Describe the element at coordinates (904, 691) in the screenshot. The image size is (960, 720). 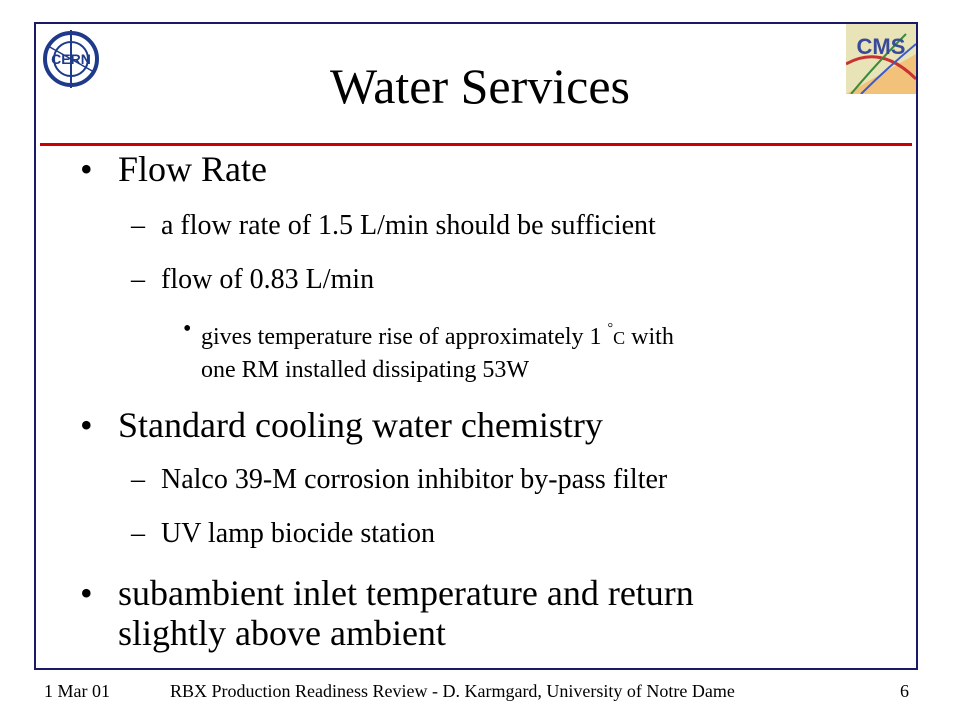
I see `footer-page-number: 6` at that location.